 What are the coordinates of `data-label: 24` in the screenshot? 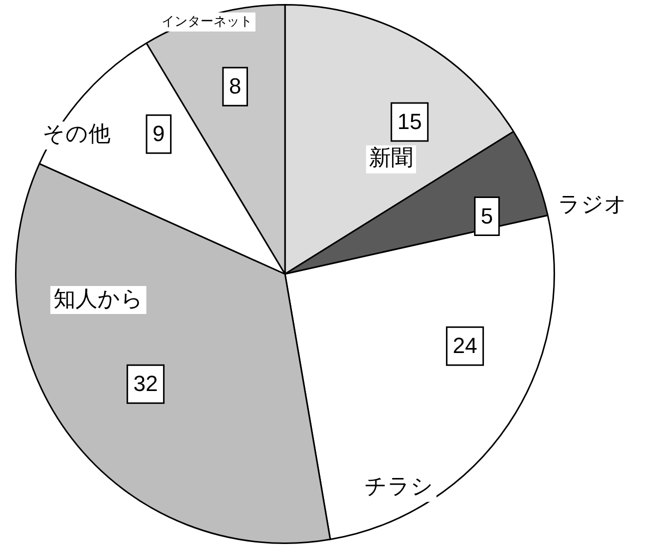 It's located at (465, 345).